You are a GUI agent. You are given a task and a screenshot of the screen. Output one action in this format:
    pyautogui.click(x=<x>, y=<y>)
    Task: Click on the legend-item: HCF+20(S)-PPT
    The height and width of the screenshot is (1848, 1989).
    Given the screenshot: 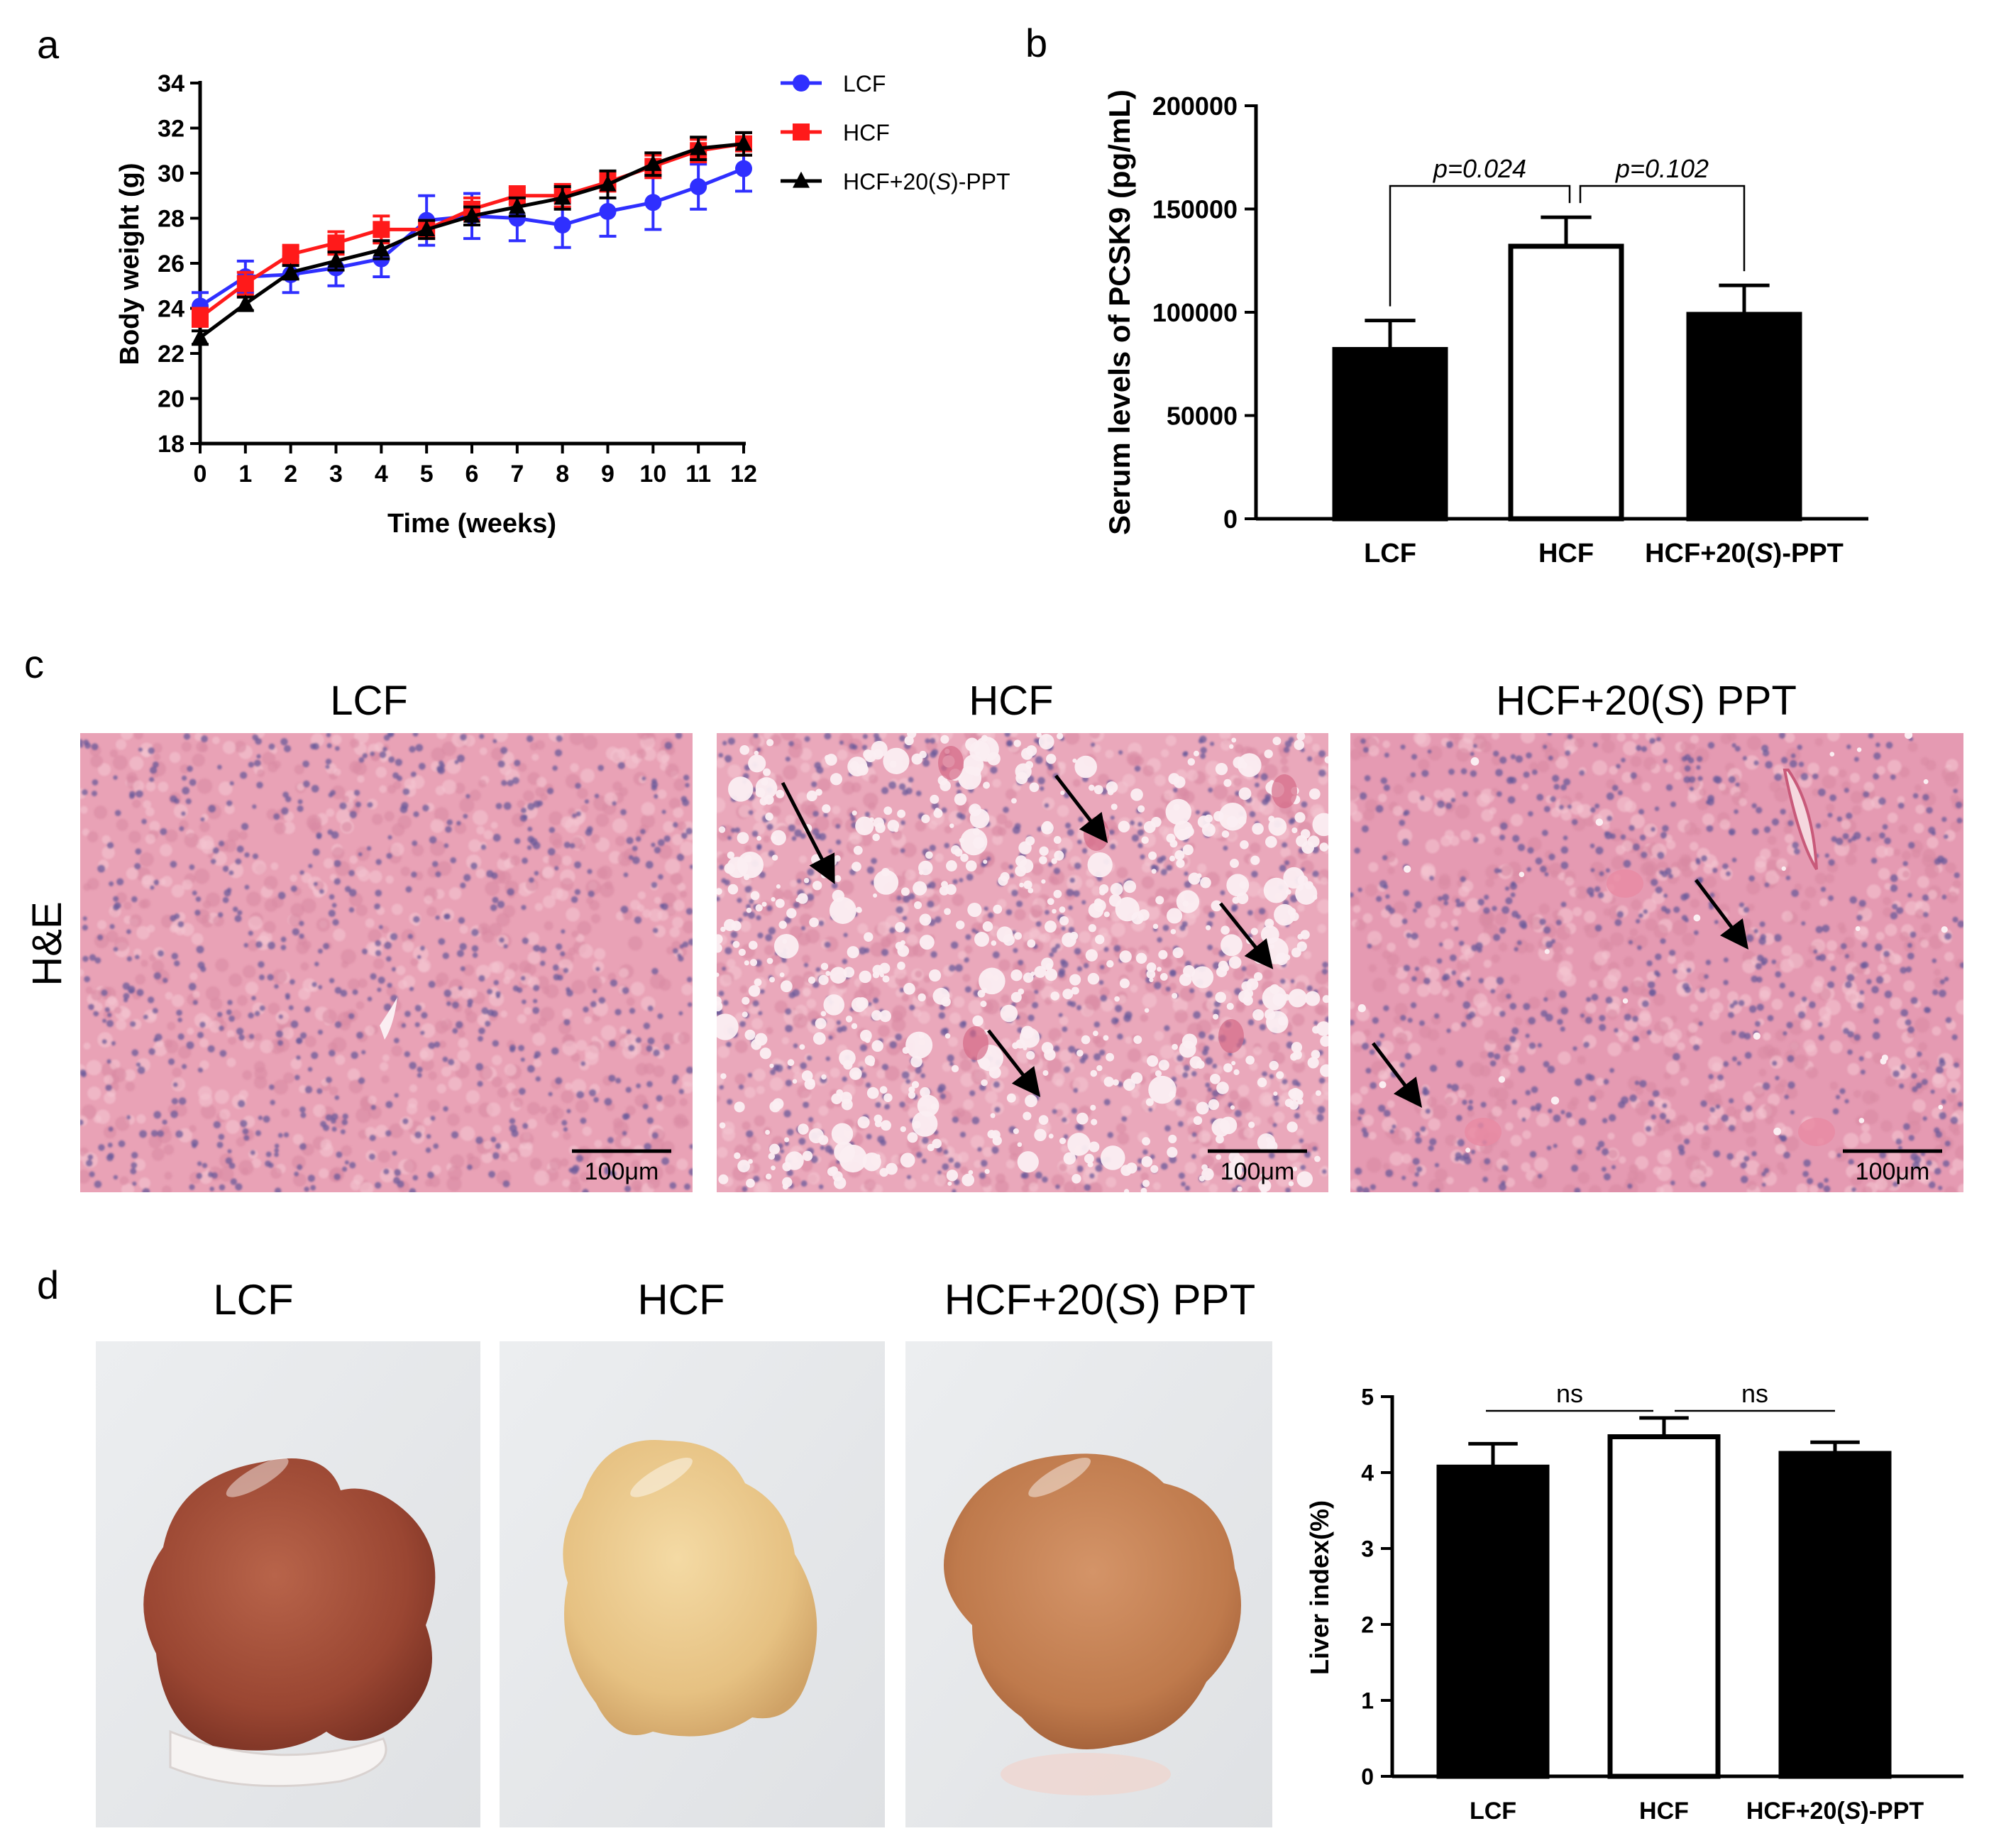 What is the action you would take?
    pyautogui.click(x=896, y=182)
    